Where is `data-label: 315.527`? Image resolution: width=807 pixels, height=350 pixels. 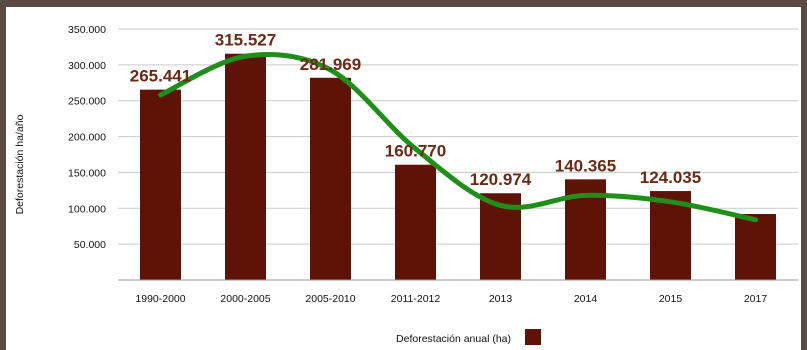 data-label: 315.527 is located at coordinates (245, 40).